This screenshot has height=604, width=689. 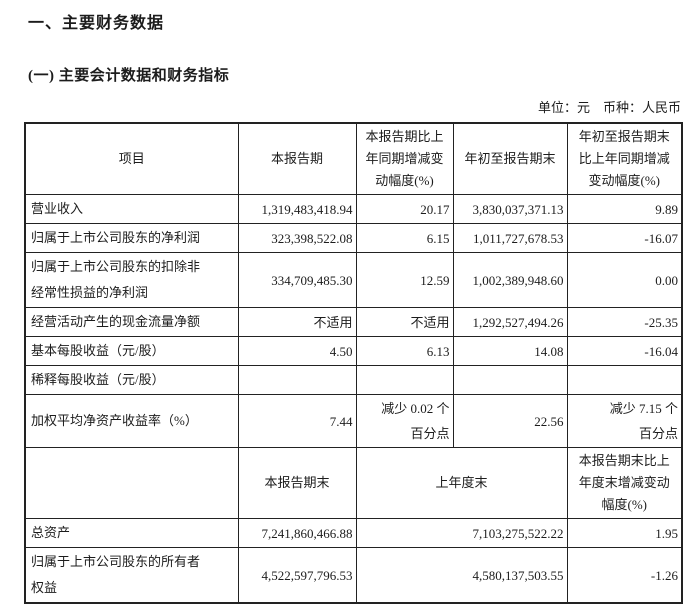 I want to click on col-header-current-period: 本报告期, so click(x=297, y=158).